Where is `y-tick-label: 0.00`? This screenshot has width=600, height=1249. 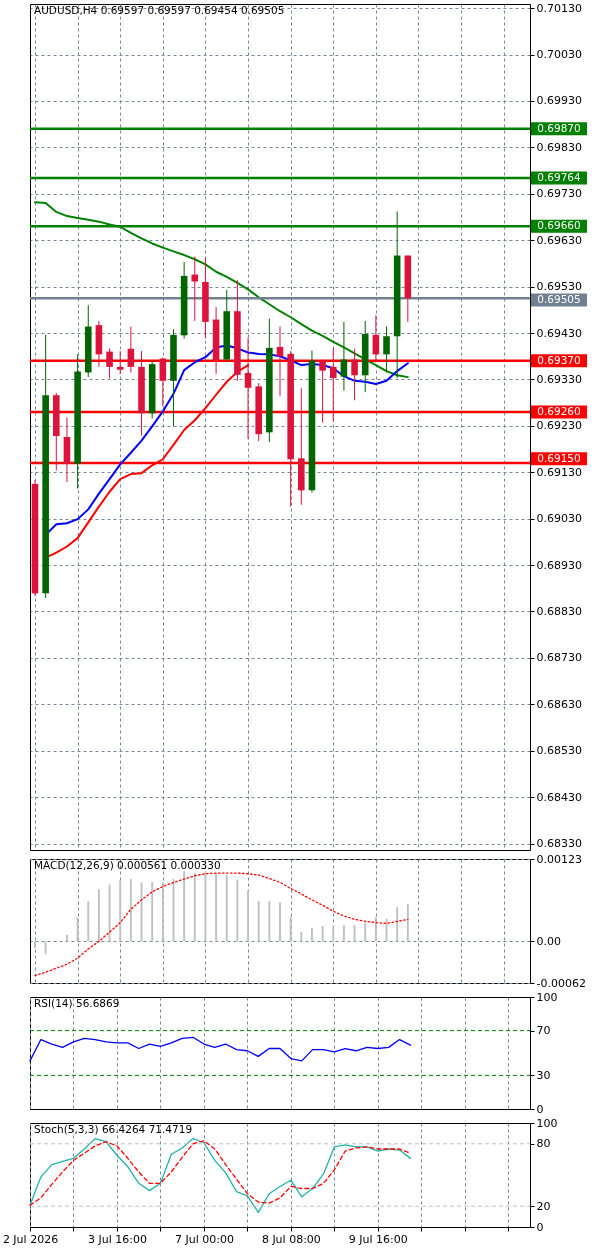 y-tick-label: 0.00 is located at coordinates (548, 941).